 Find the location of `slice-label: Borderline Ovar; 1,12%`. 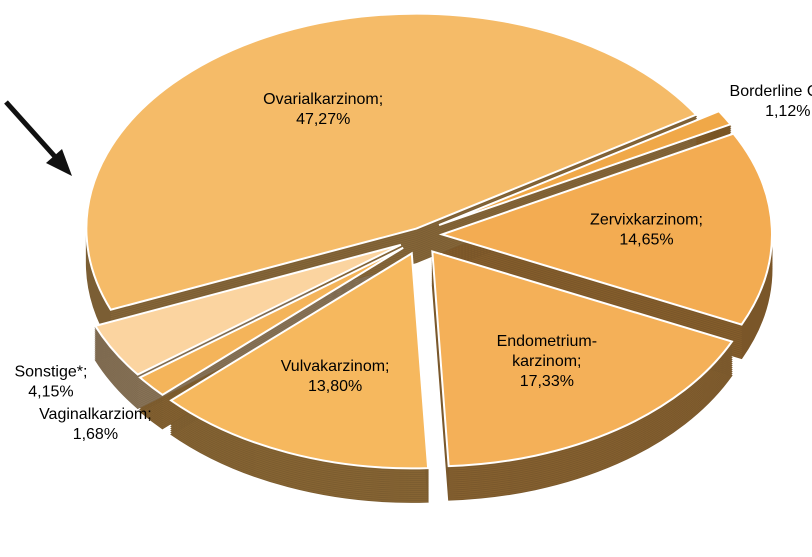

slice-label: Borderline Ovar; 1,12% is located at coordinates (771, 101).